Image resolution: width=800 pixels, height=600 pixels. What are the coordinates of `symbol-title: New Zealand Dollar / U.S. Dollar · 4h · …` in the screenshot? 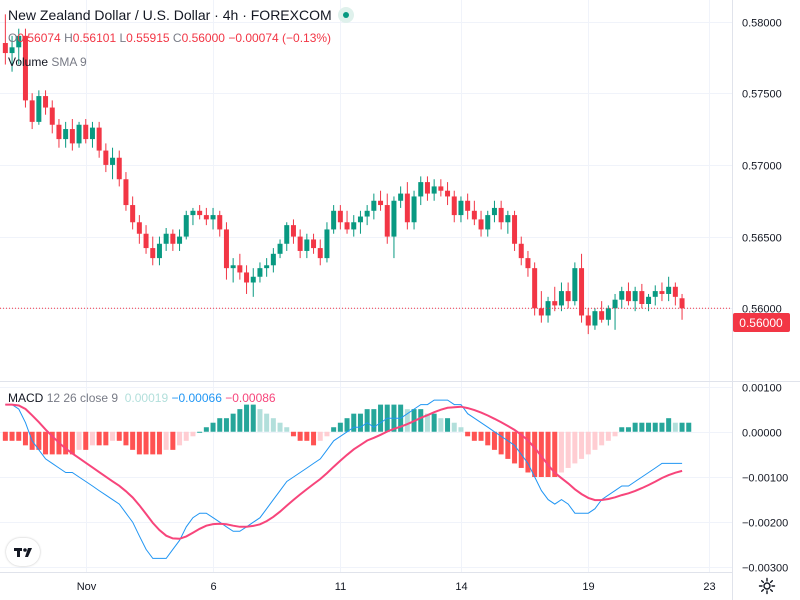 It's located at (181, 15).